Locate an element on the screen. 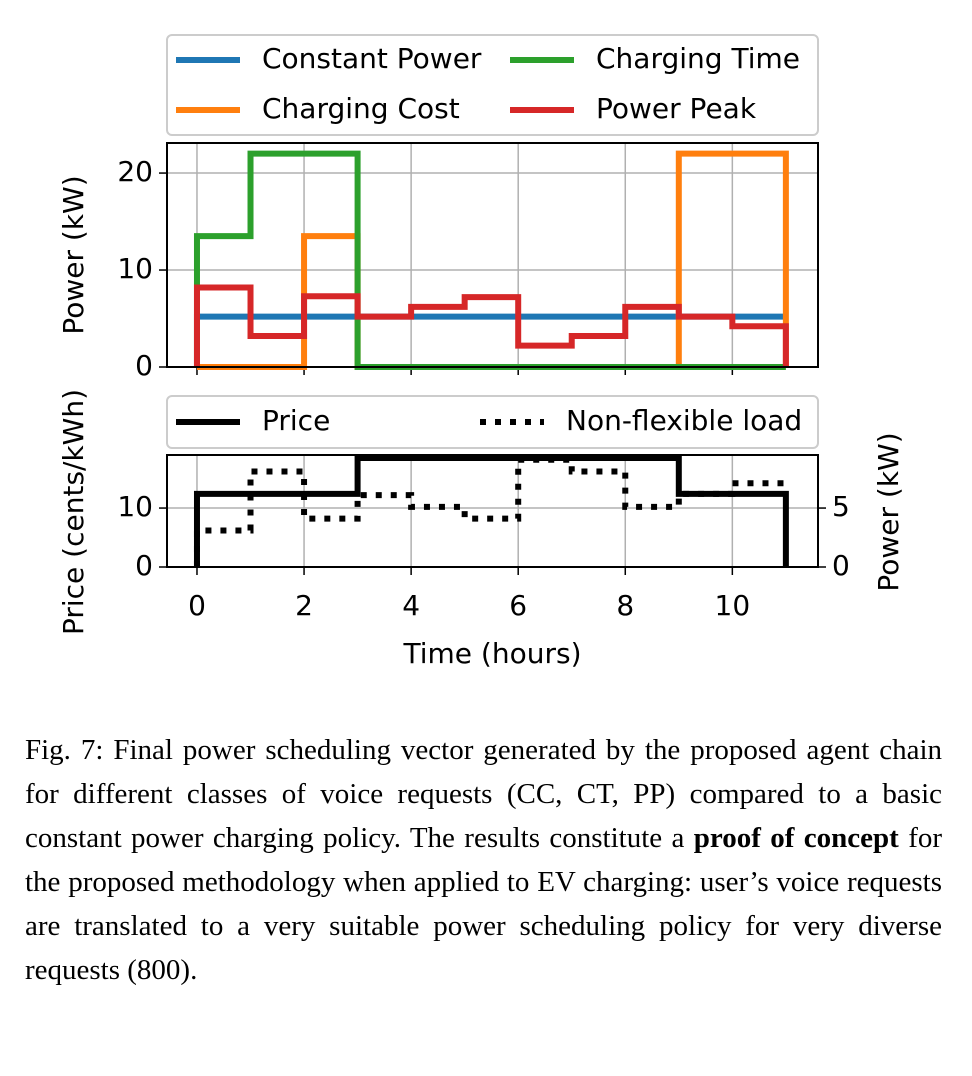 The width and height of the screenshot is (972, 1076). y-axis-label: Power (kW) is located at coordinates (73, 254).